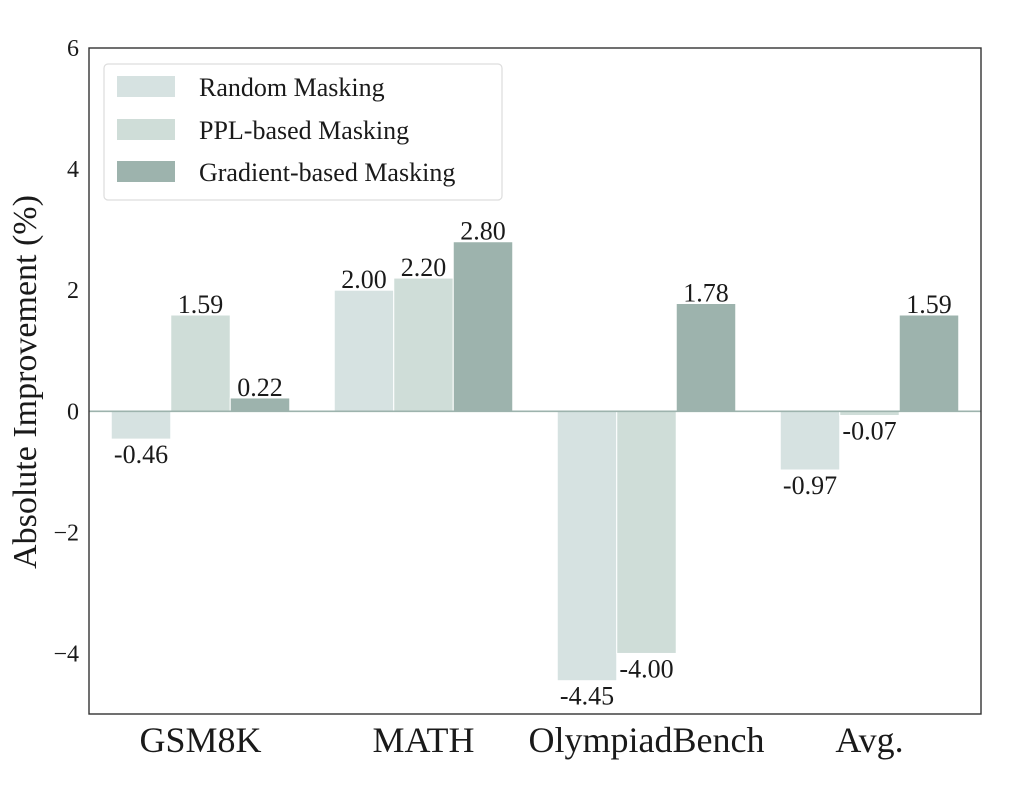 The height and width of the screenshot is (799, 1020). Describe the element at coordinates (200, 363) in the screenshot. I see `bar-gsm8k-ppl-based-masking` at that location.